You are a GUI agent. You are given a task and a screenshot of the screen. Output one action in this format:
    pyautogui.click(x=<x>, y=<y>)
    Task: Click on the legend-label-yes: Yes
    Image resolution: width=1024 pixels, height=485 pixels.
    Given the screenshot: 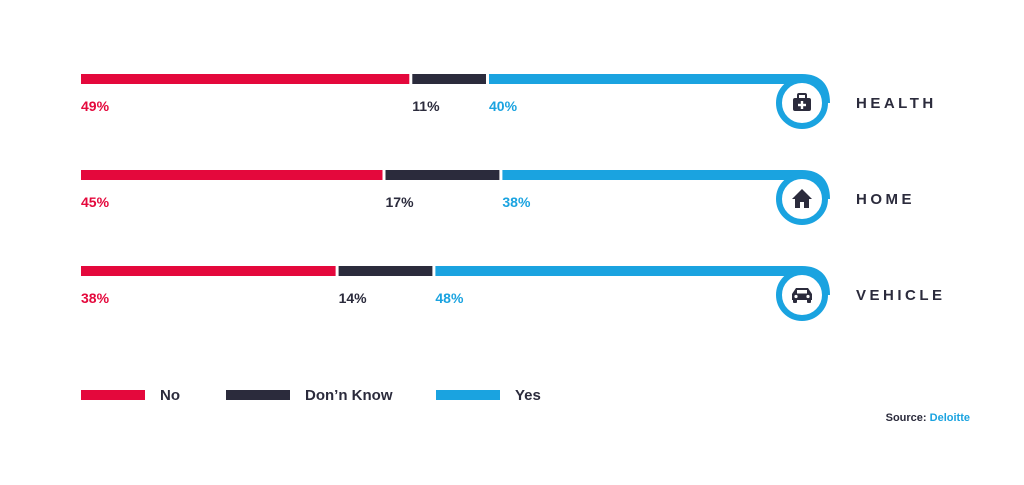 What is the action you would take?
    pyautogui.click(x=528, y=395)
    